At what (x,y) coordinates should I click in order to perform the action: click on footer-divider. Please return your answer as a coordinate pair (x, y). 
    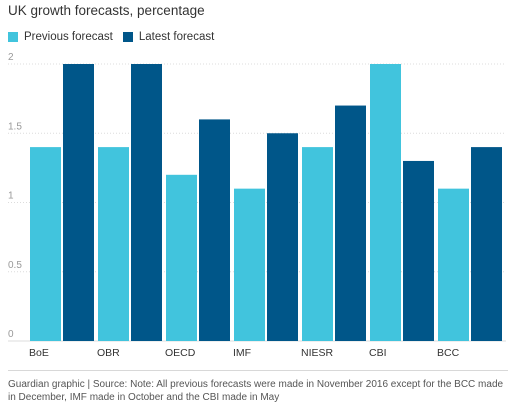
    Looking at the image, I should click on (258, 370).